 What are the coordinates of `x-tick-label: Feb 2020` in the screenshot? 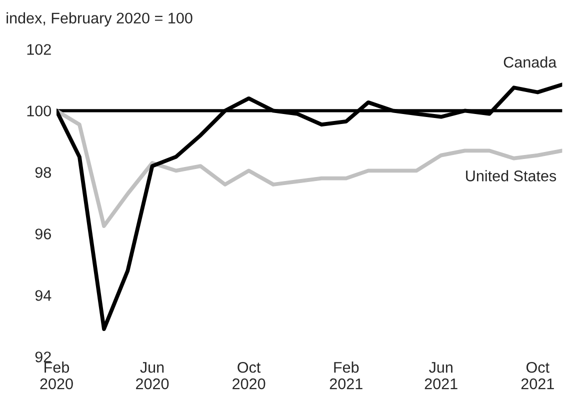 It's located at (56, 376).